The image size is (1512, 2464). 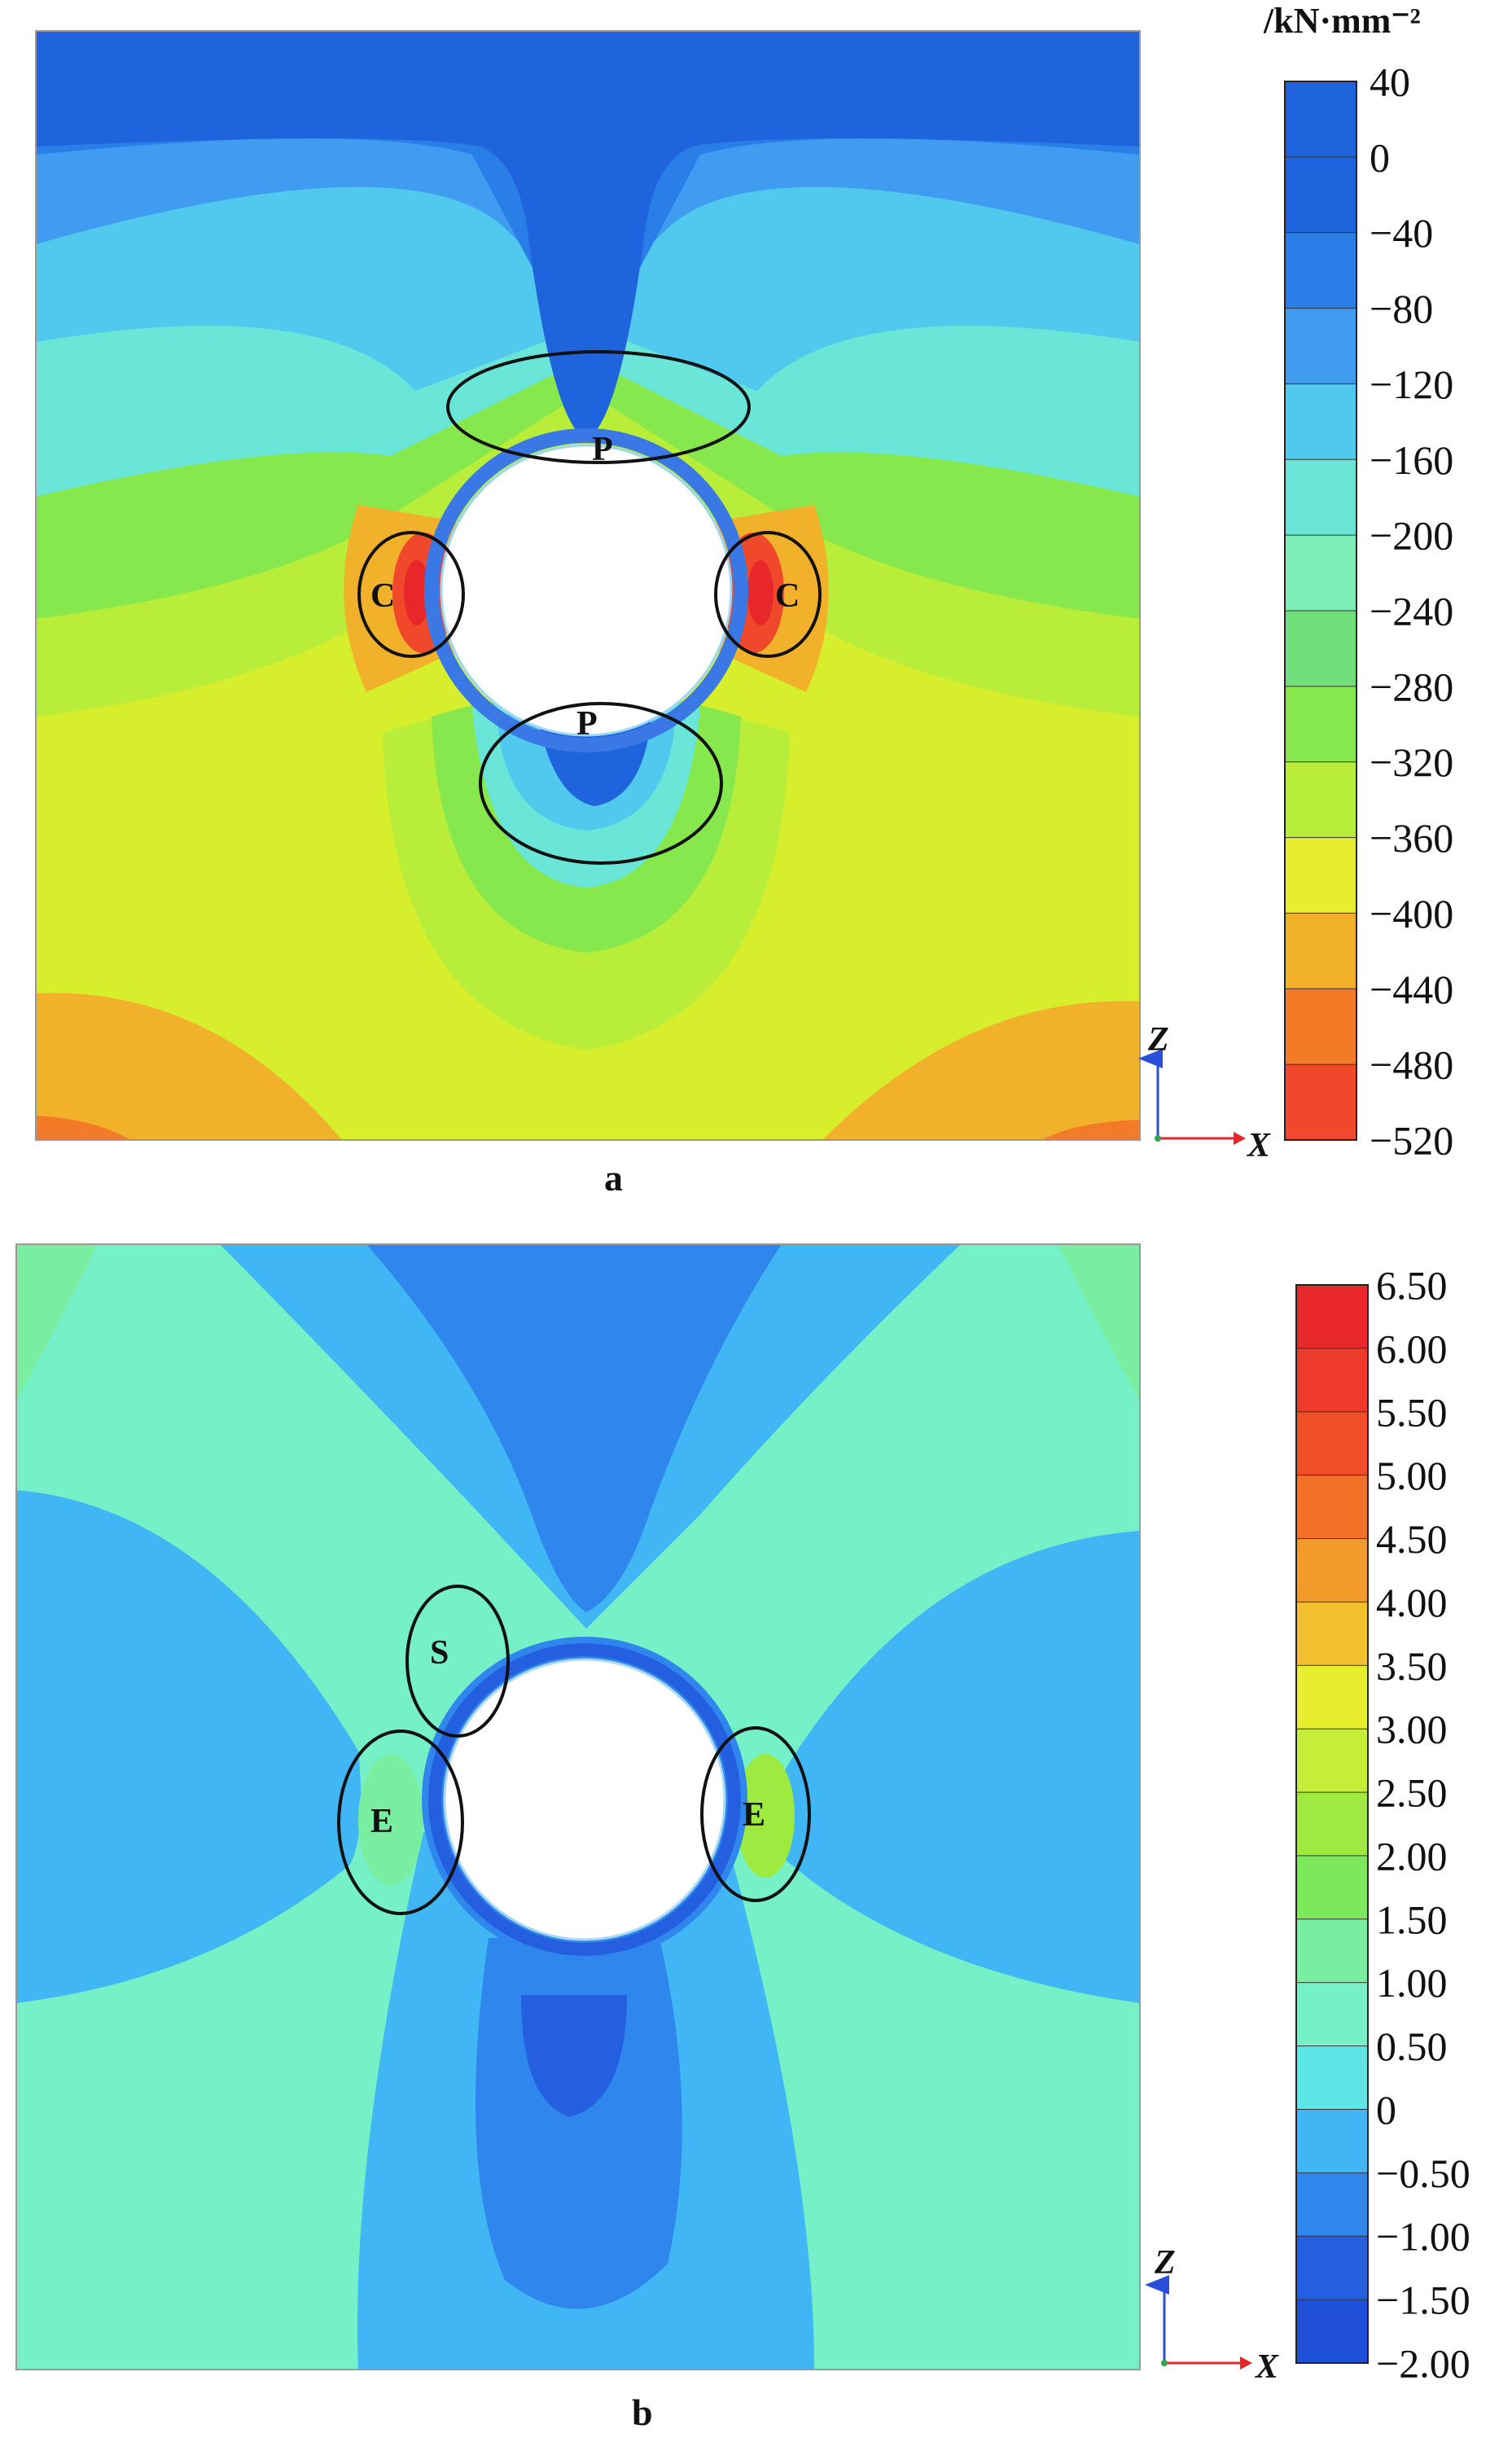 What do you see at coordinates (1412, 1475) in the screenshot?
I see `scale-tick-label: 5.00` at bounding box center [1412, 1475].